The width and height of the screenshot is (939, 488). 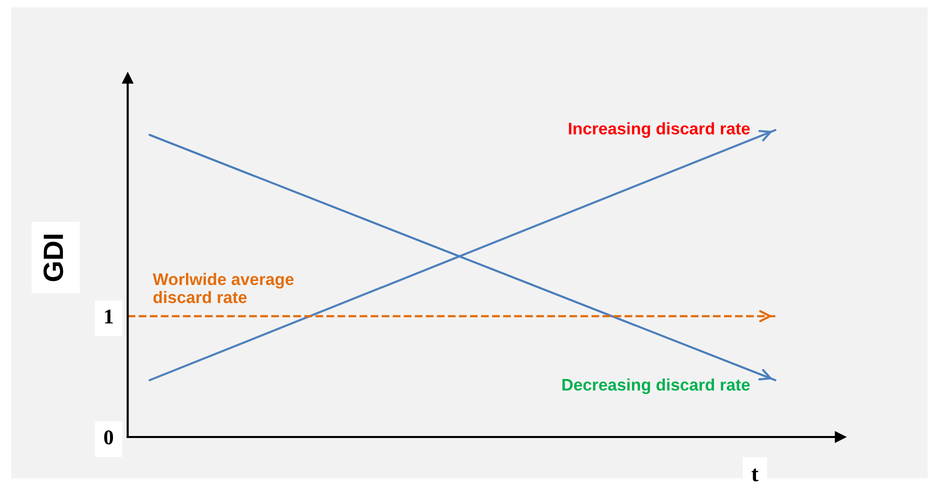 What do you see at coordinates (223, 288) in the screenshot?
I see `ref-line-label: Worlwide average discard rate` at bounding box center [223, 288].